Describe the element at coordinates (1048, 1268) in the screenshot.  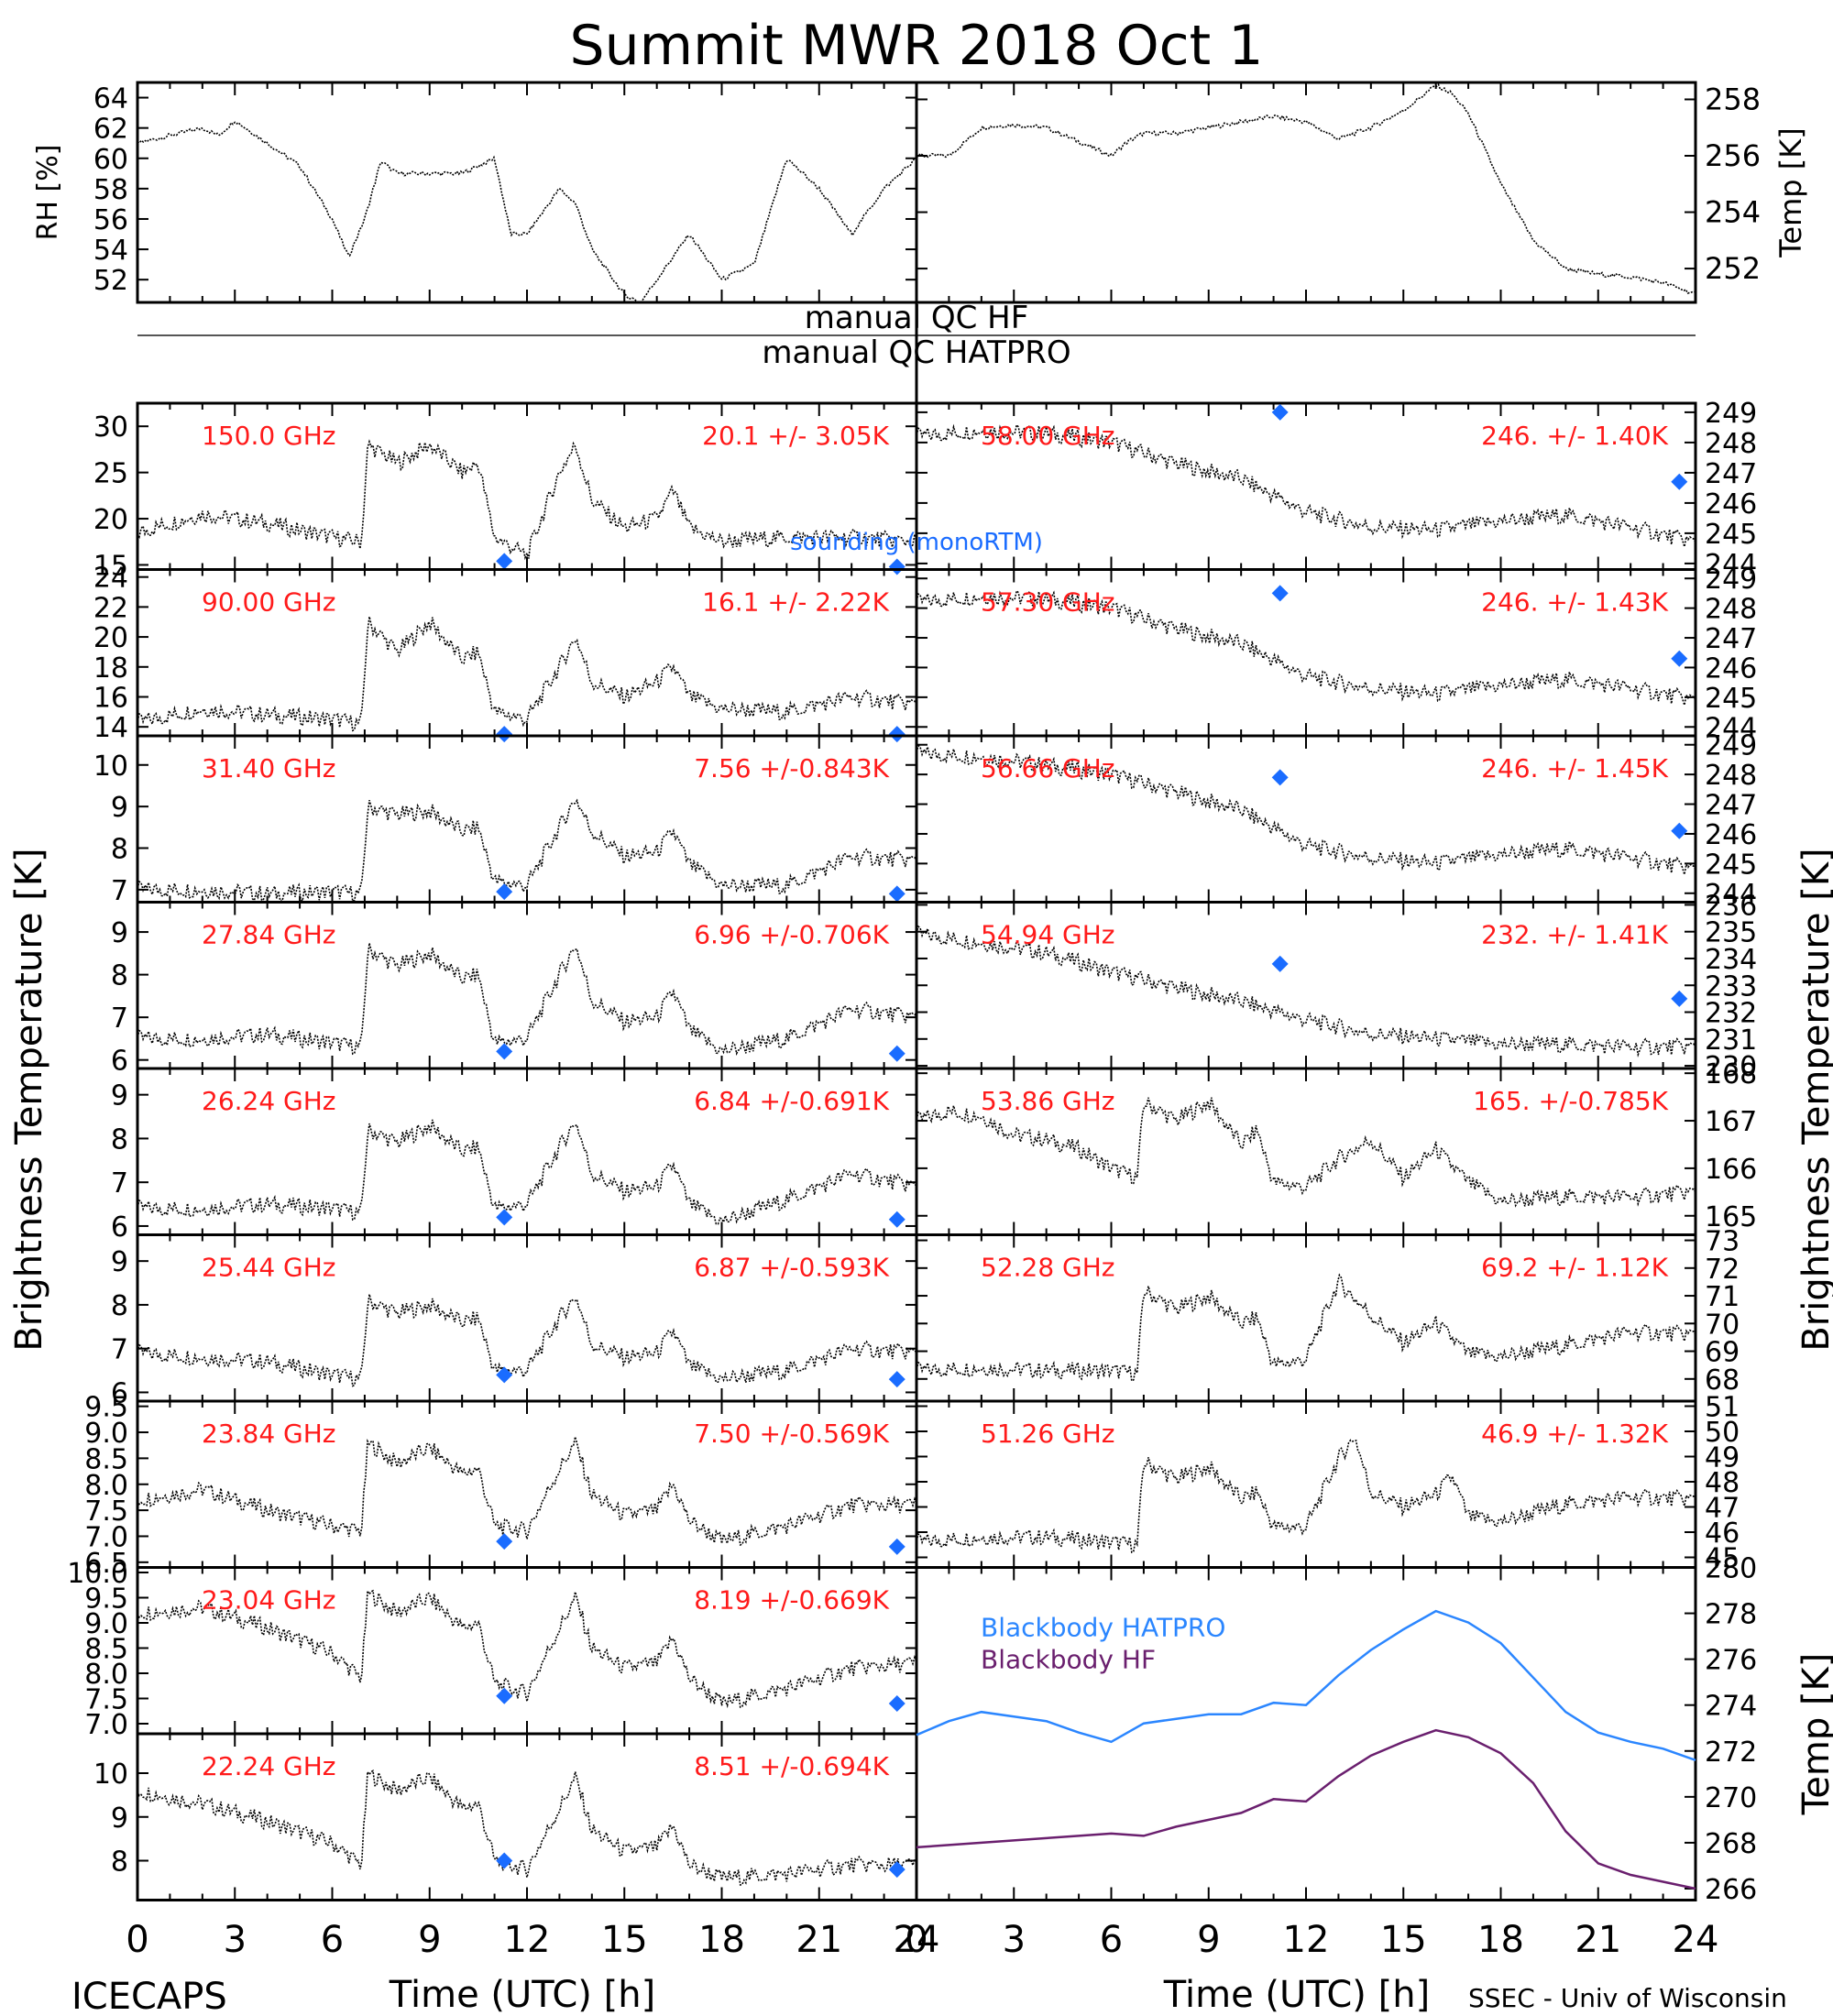
I see `channel-label: 52.28 GHz` at that location.